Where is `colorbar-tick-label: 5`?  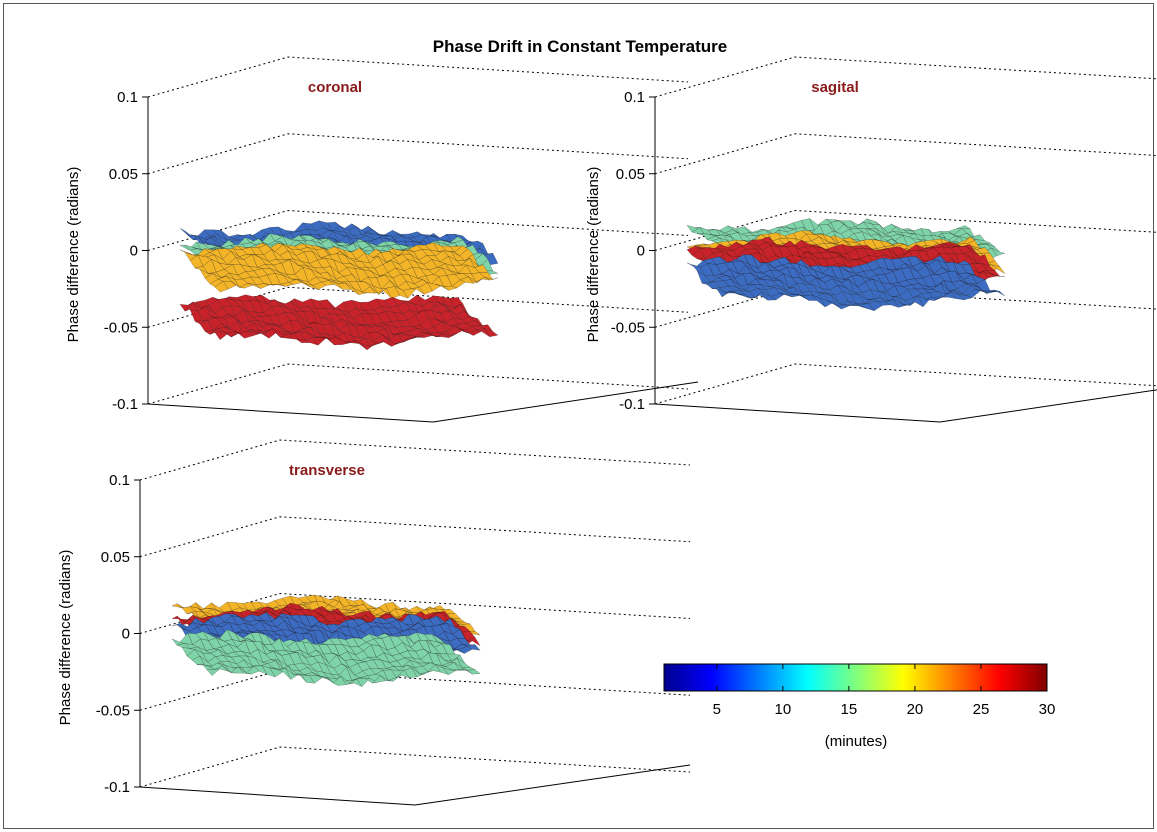
colorbar-tick-label: 5 is located at coordinates (717, 709).